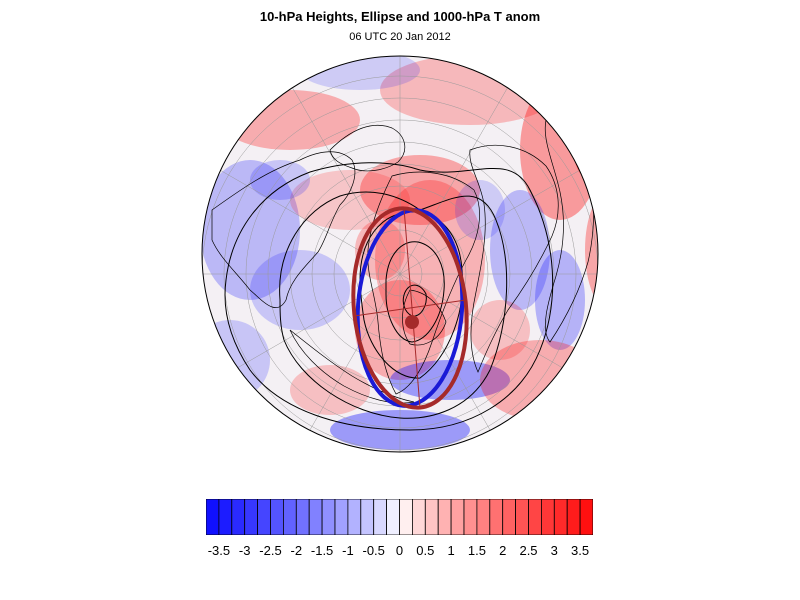 The height and width of the screenshot is (600, 800). What do you see at coordinates (322, 550) in the screenshot?
I see `colorbar-tick-label: -1.5` at bounding box center [322, 550].